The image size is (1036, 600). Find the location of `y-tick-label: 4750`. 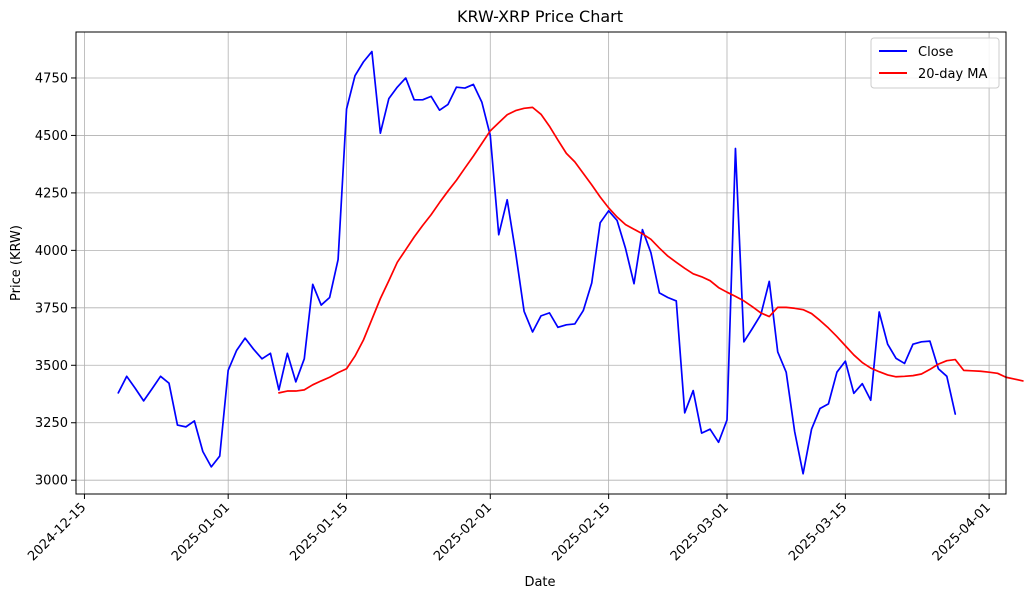

y-tick-label: 4750 is located at coordinates (51, 78).